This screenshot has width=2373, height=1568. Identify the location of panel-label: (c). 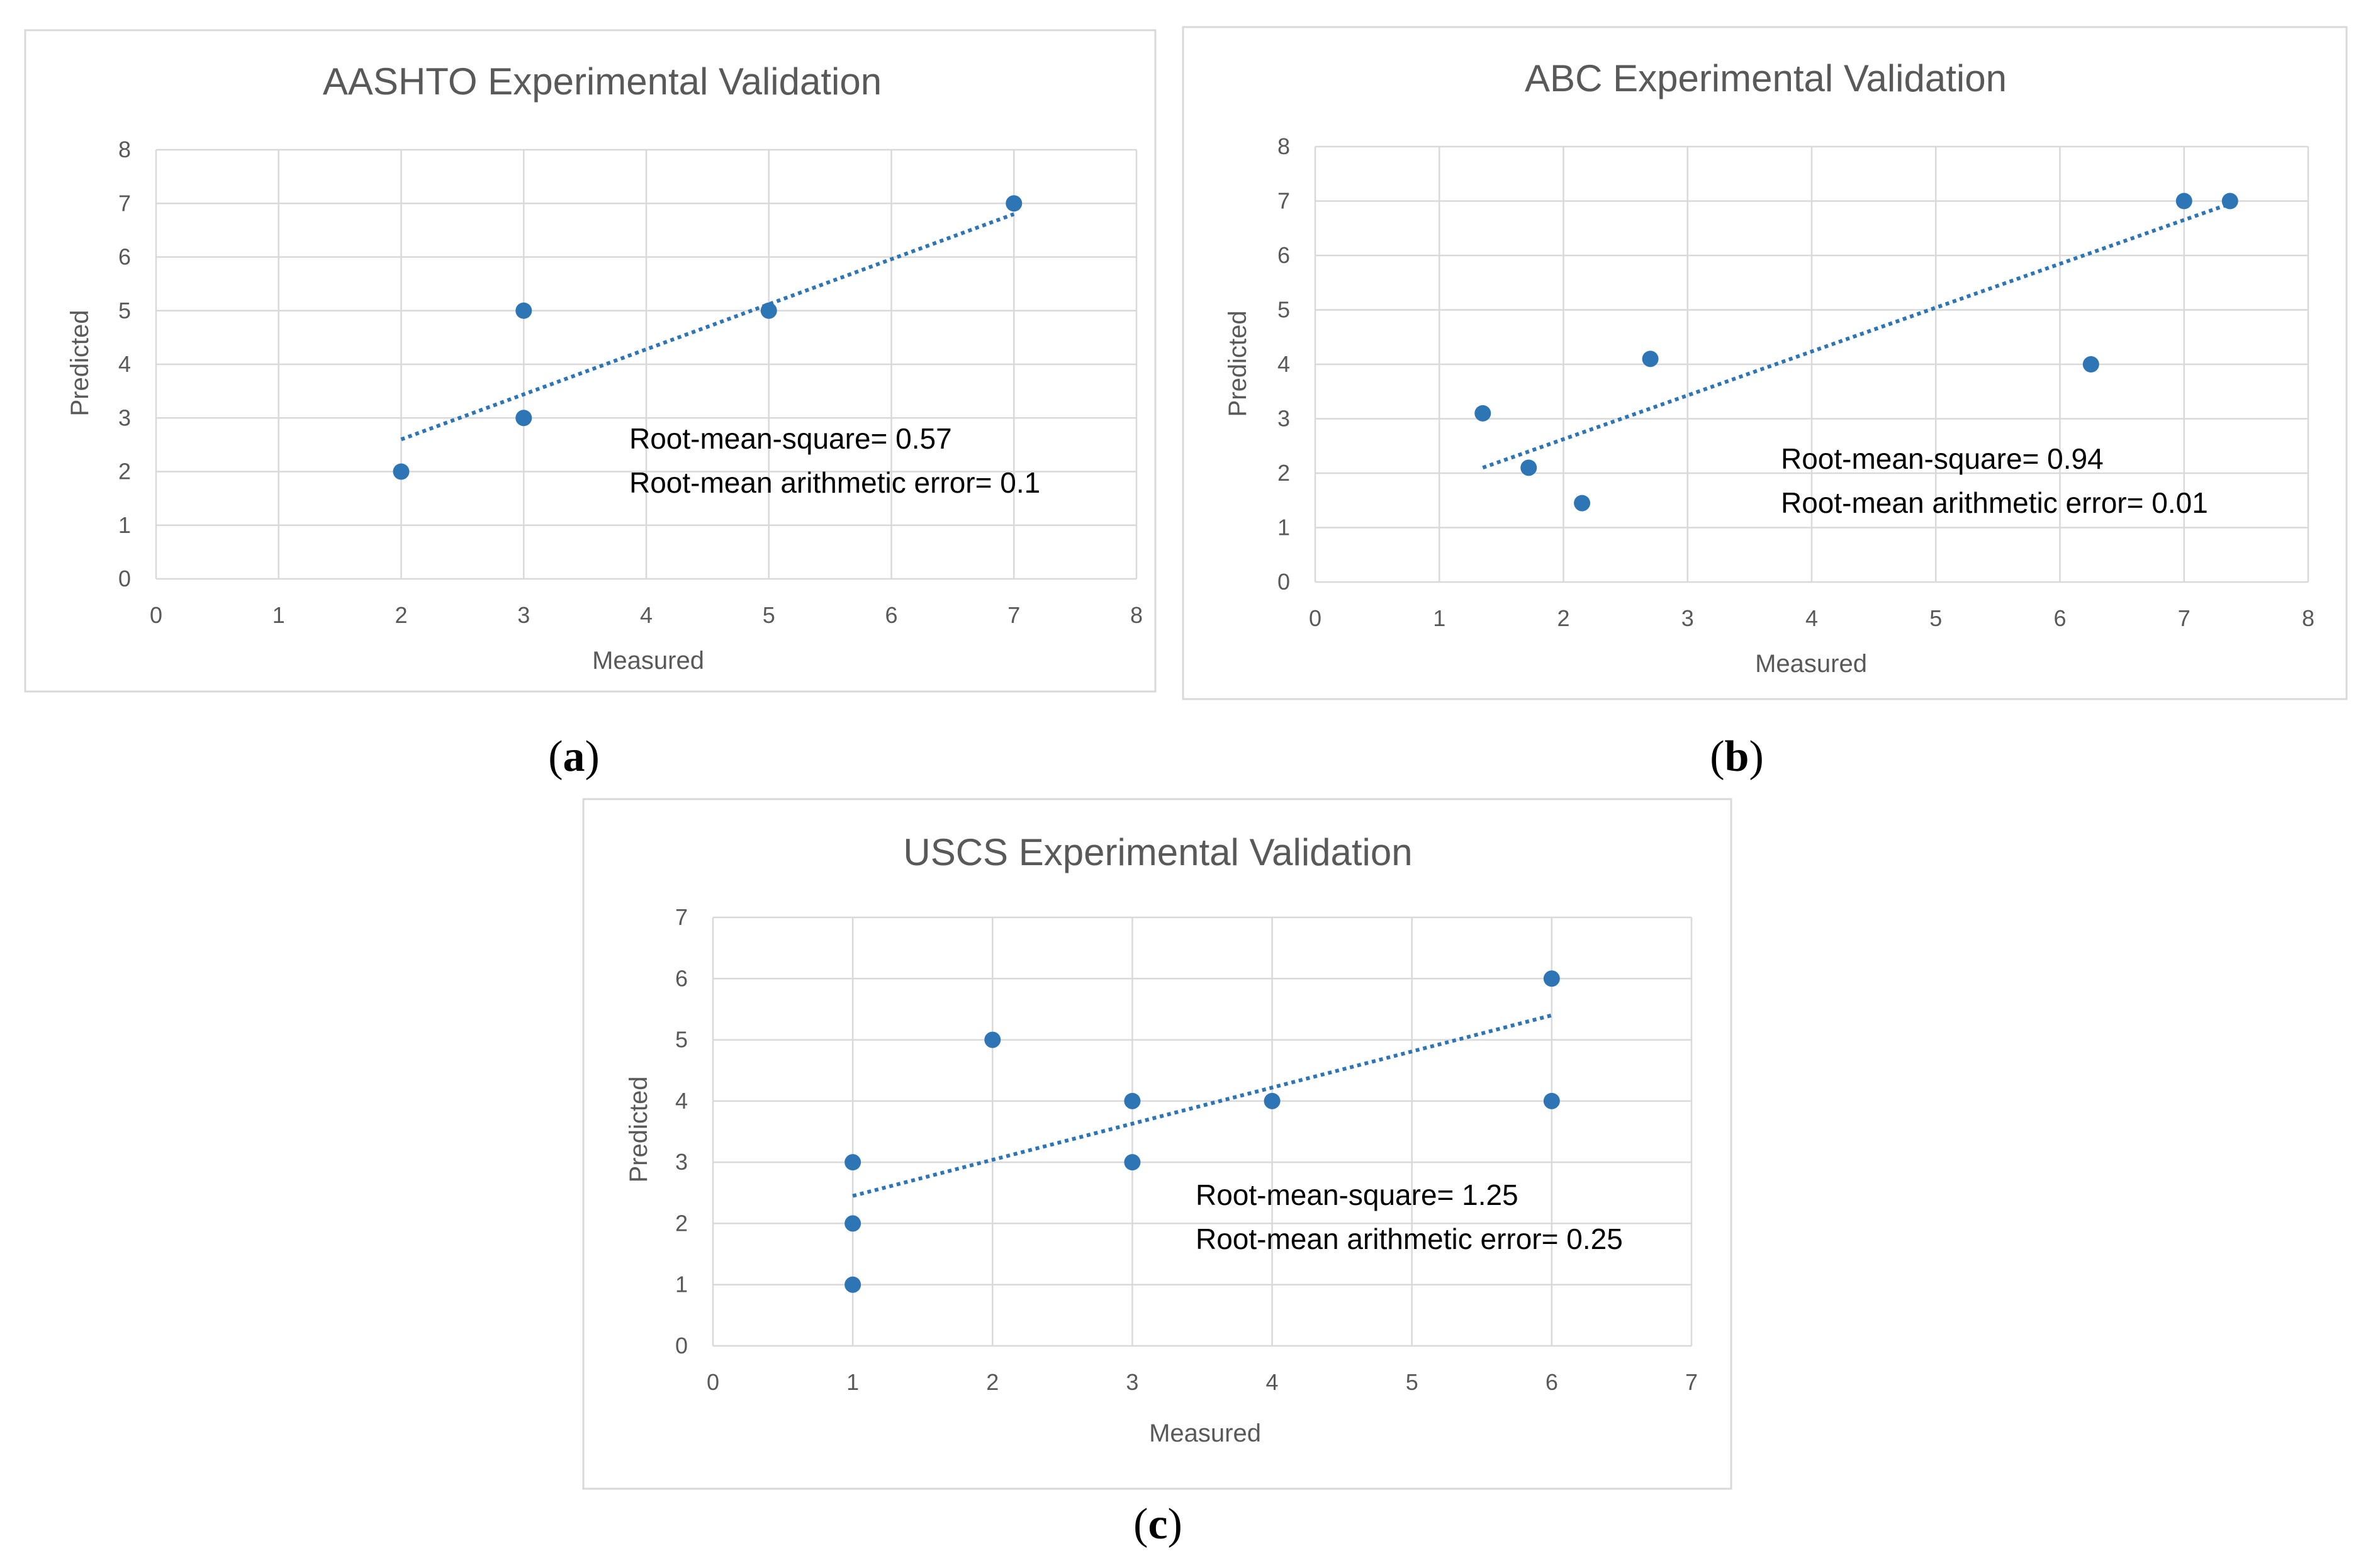
(1157, 1524).